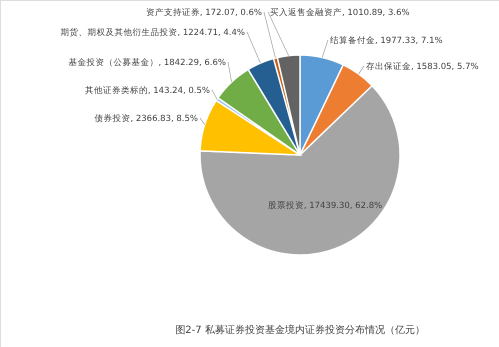 The width and height of the screenshot is (499, 347). Describe the element at coordinates (422, 66) in the screenshot. I see `slice-label: 存出保证金, 1583.05, 5.7%` at that location.